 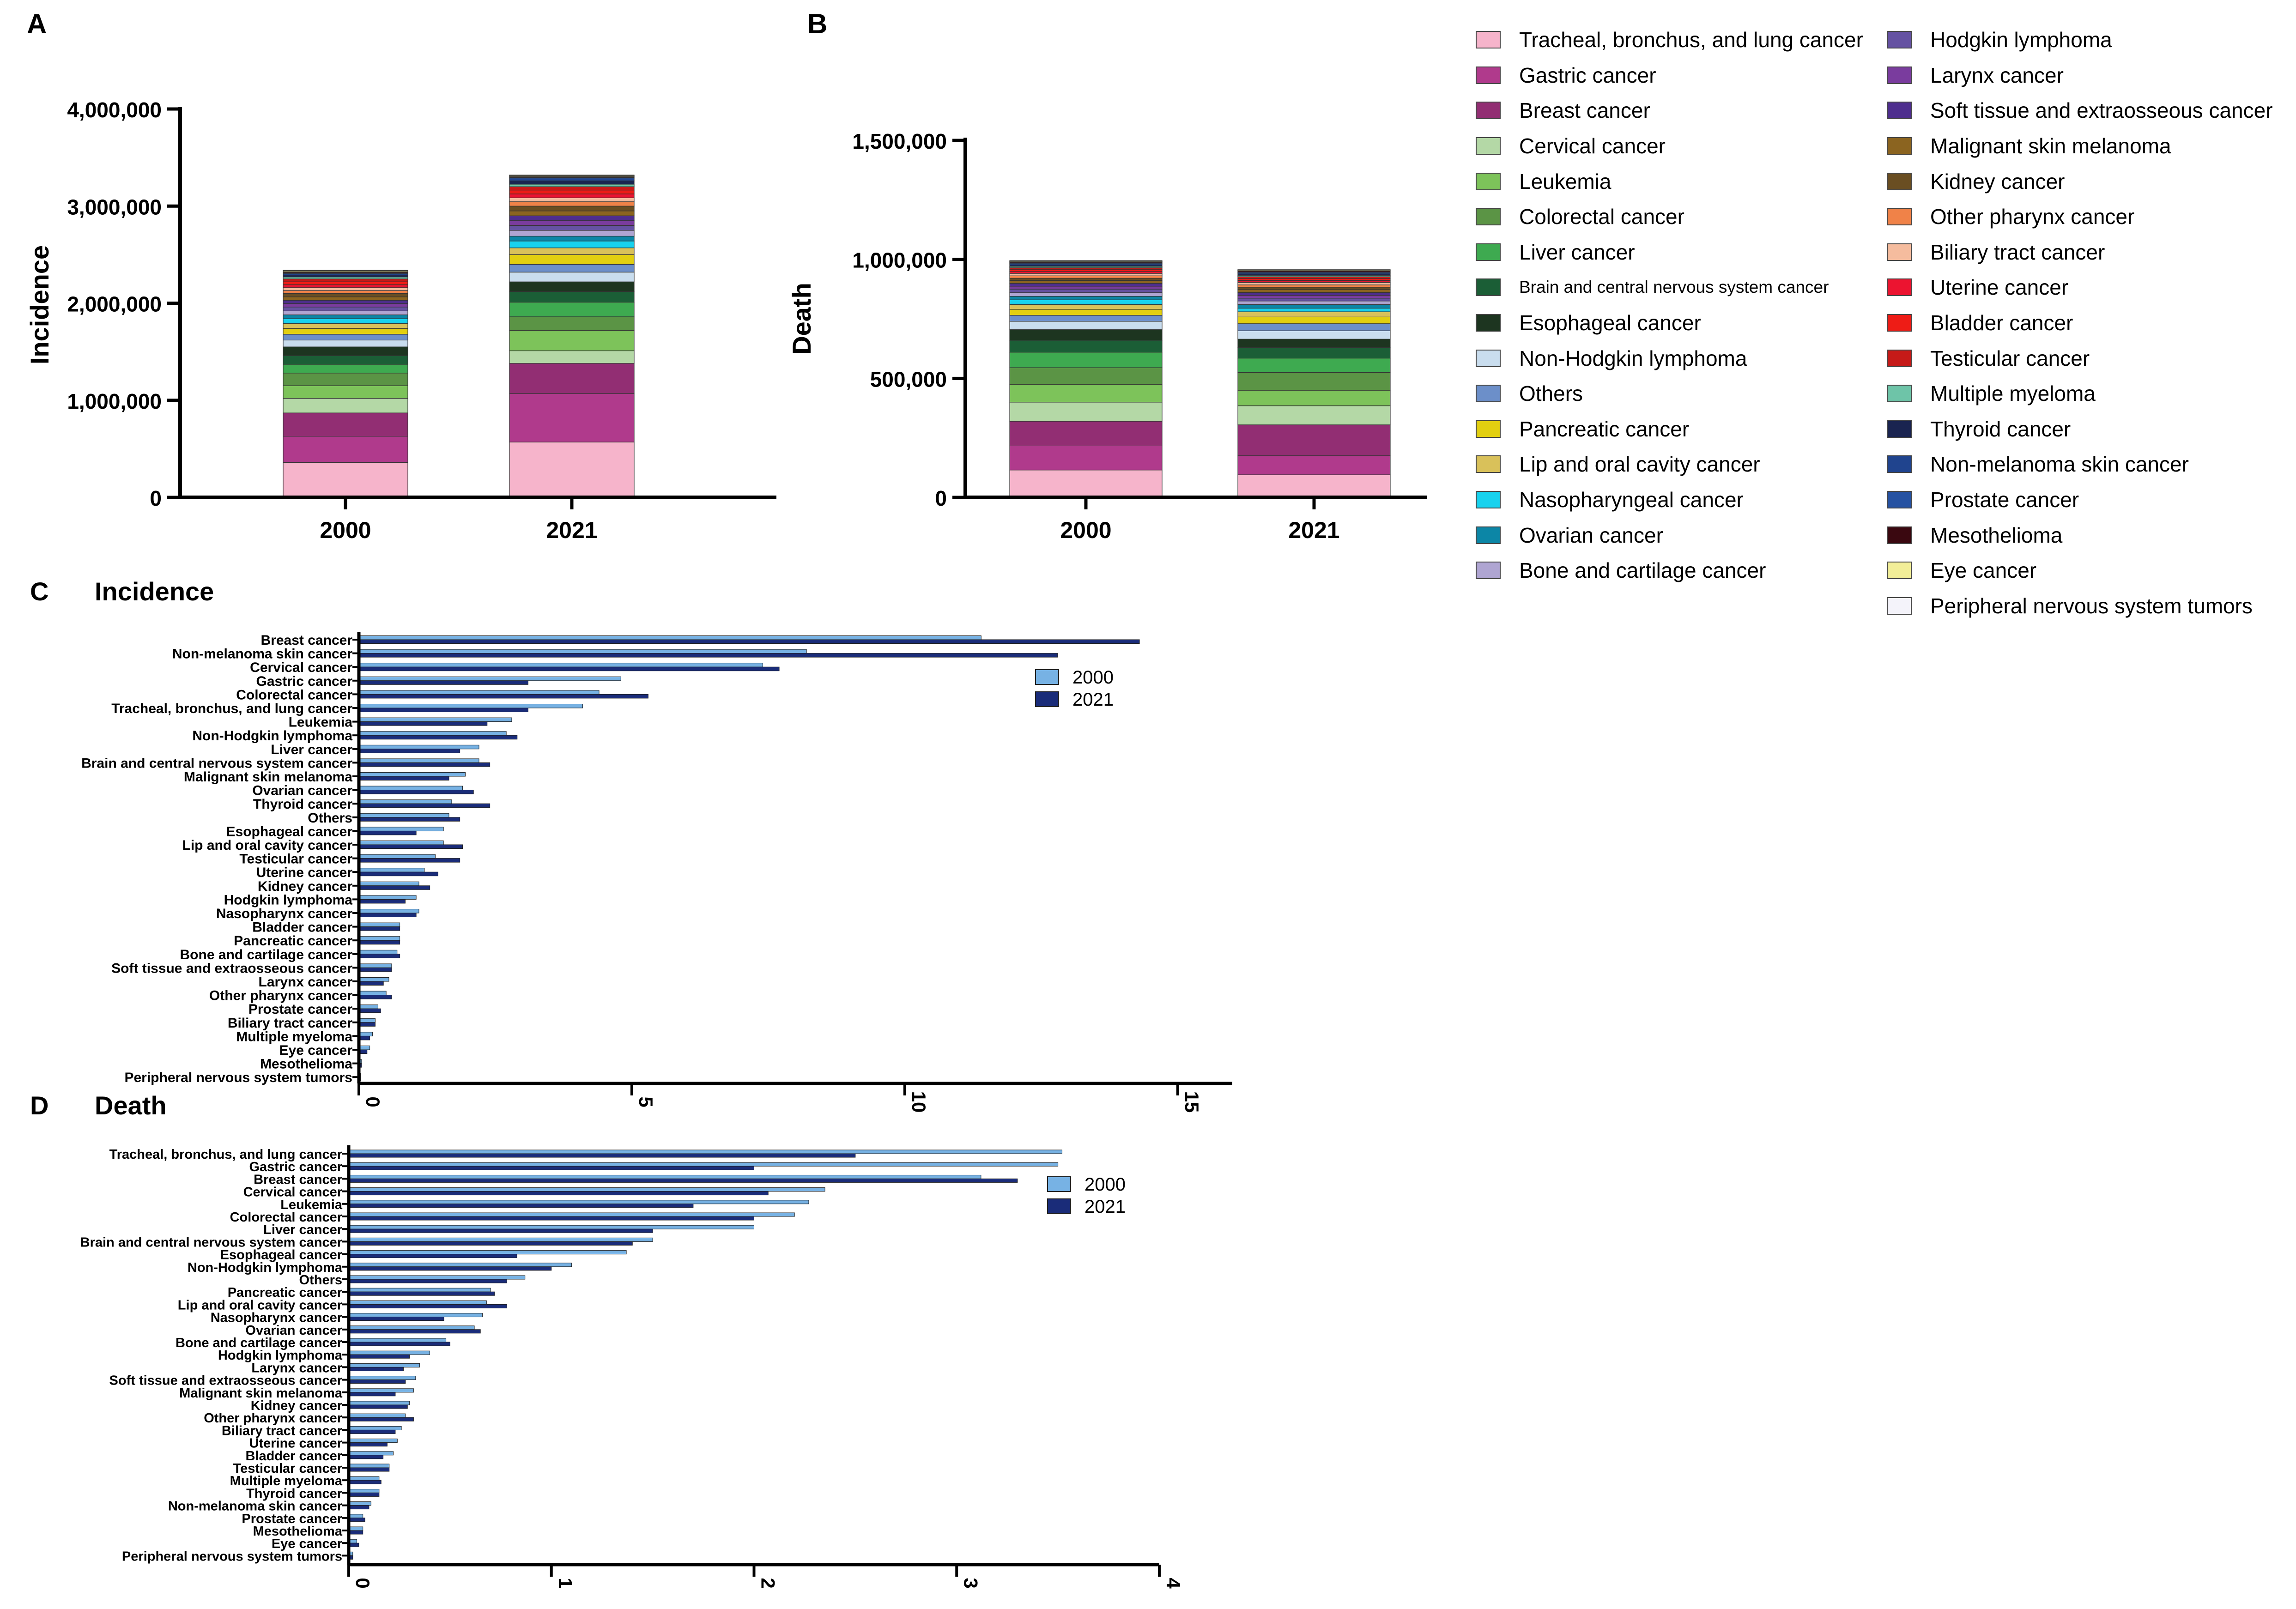 What do you see at coordinates (1631, 500) in the screenshot?
I see `legend-label: Nasopharyngeal cancer` at bounding box center [1631, 500].